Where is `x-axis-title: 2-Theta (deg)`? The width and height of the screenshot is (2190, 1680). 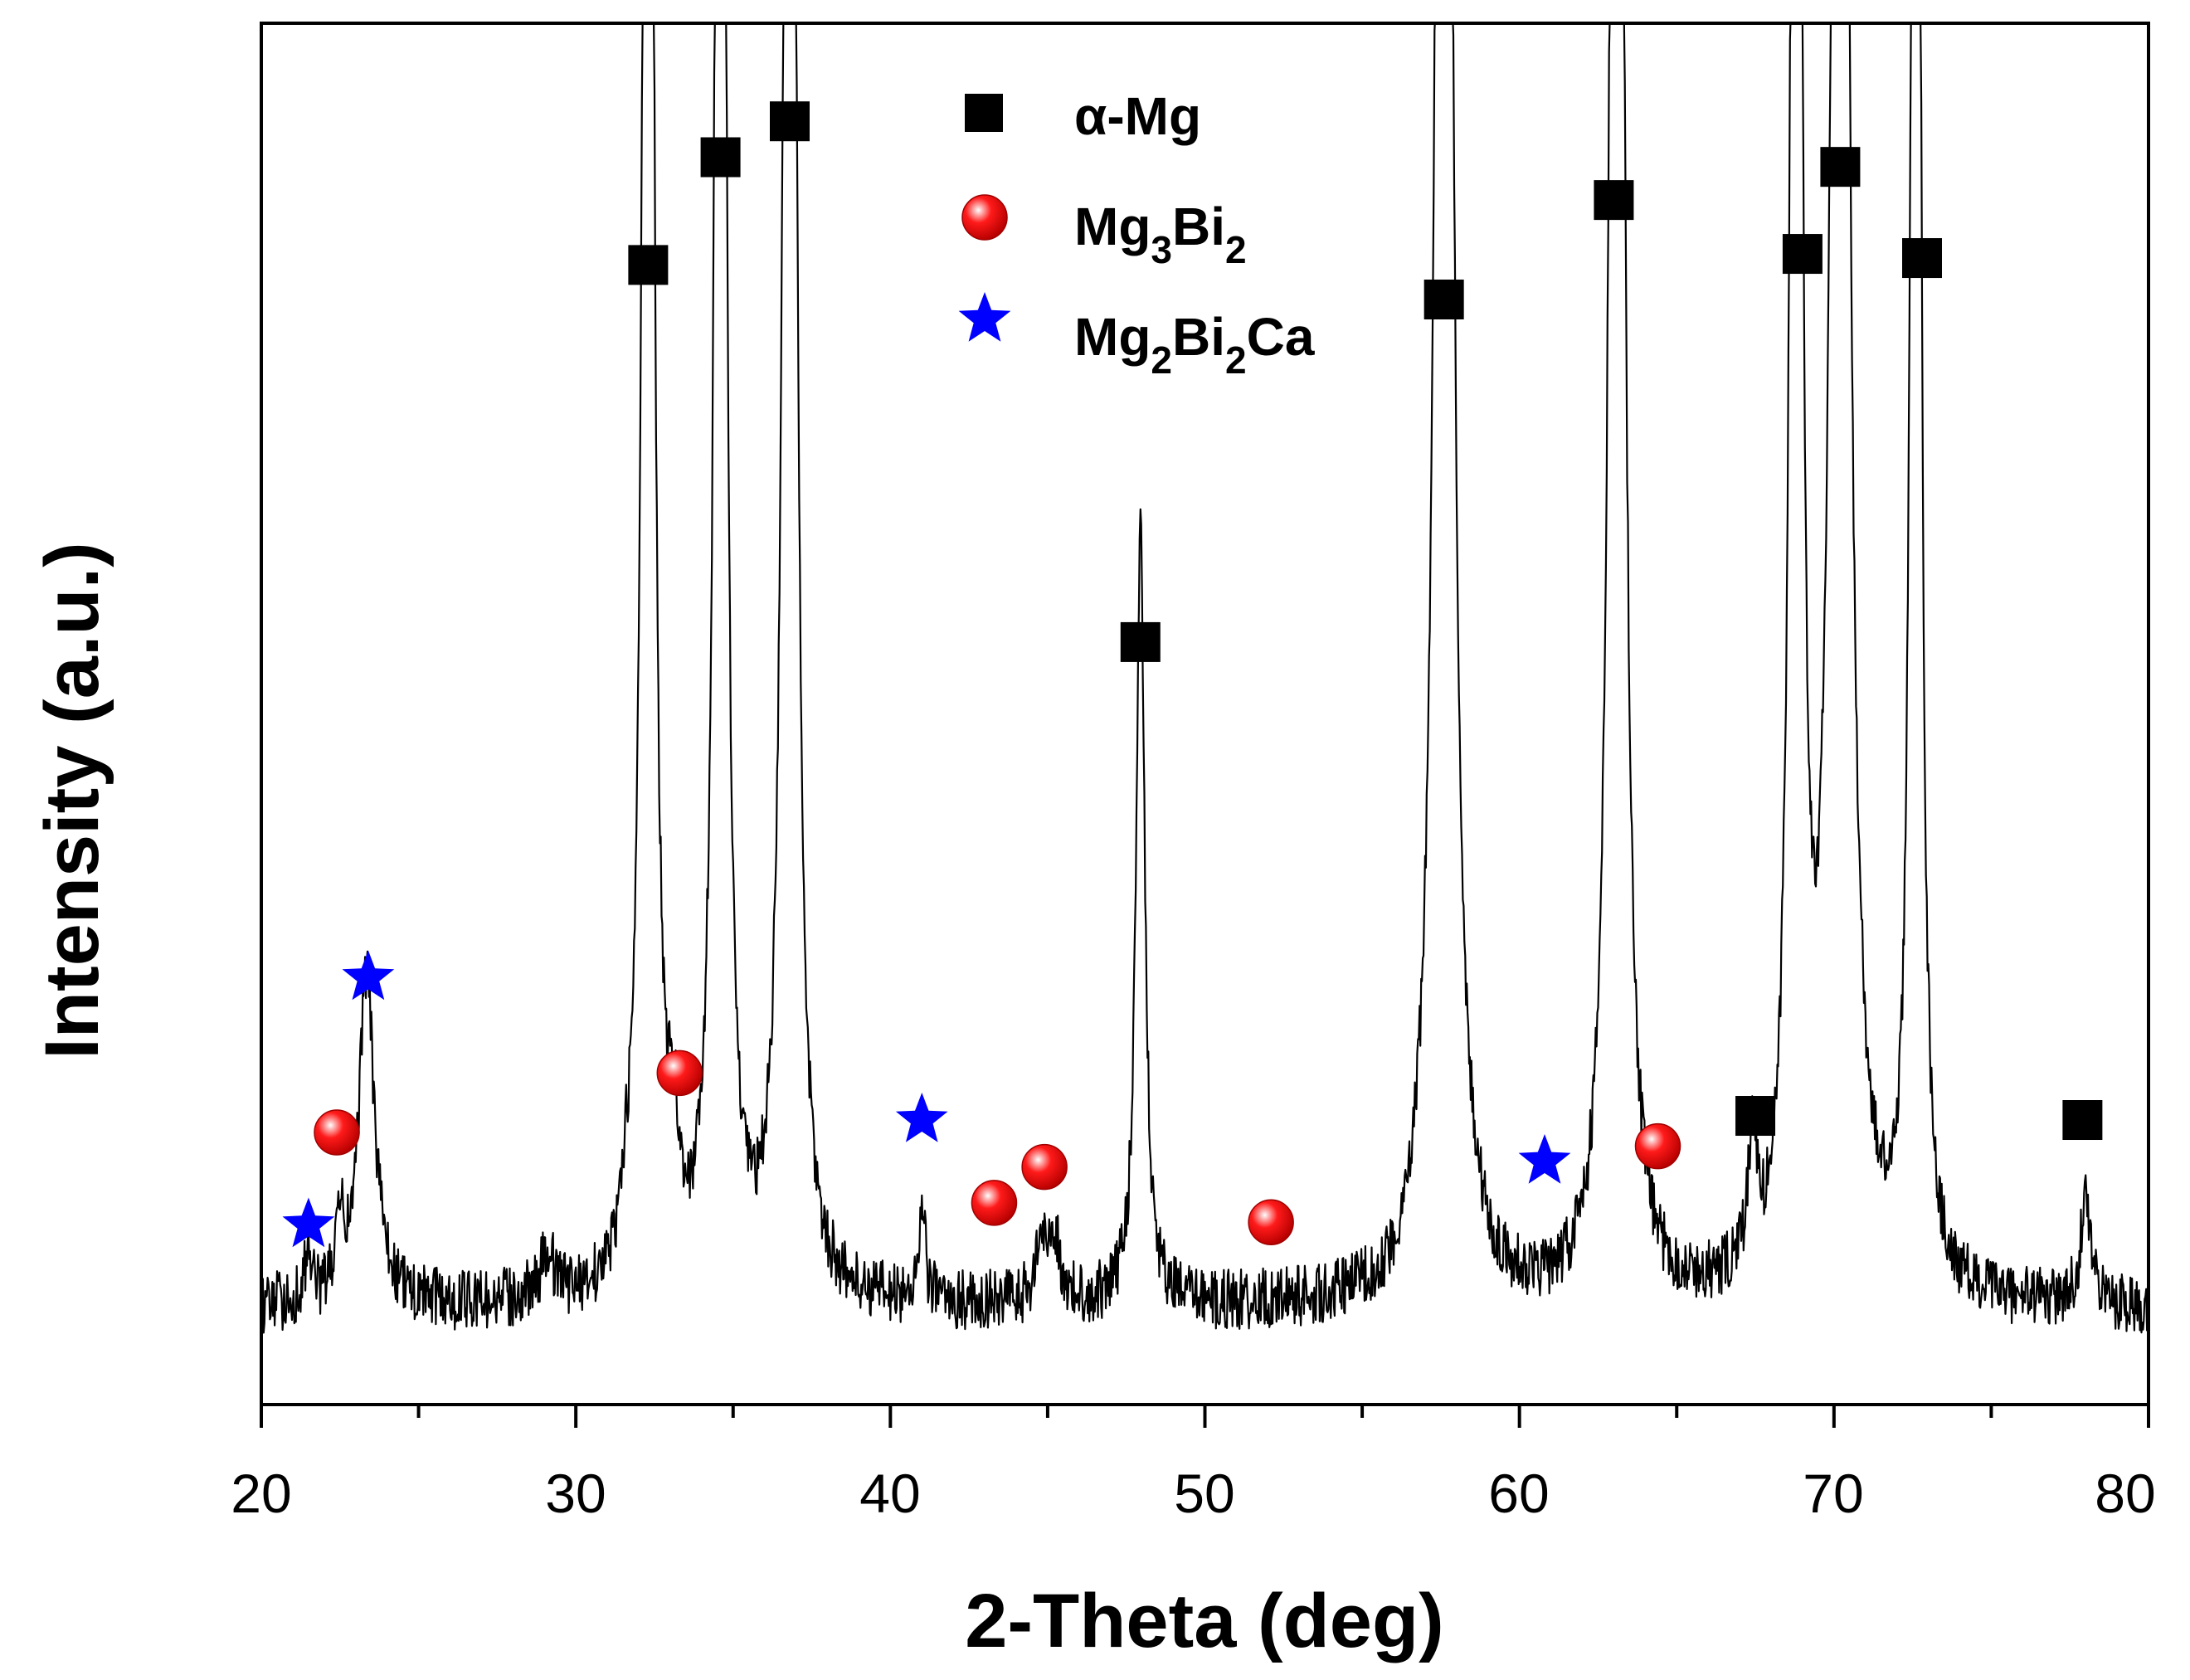 x-axis-title: 2-Theta (deg) is located at coordinates (1204, 1621).